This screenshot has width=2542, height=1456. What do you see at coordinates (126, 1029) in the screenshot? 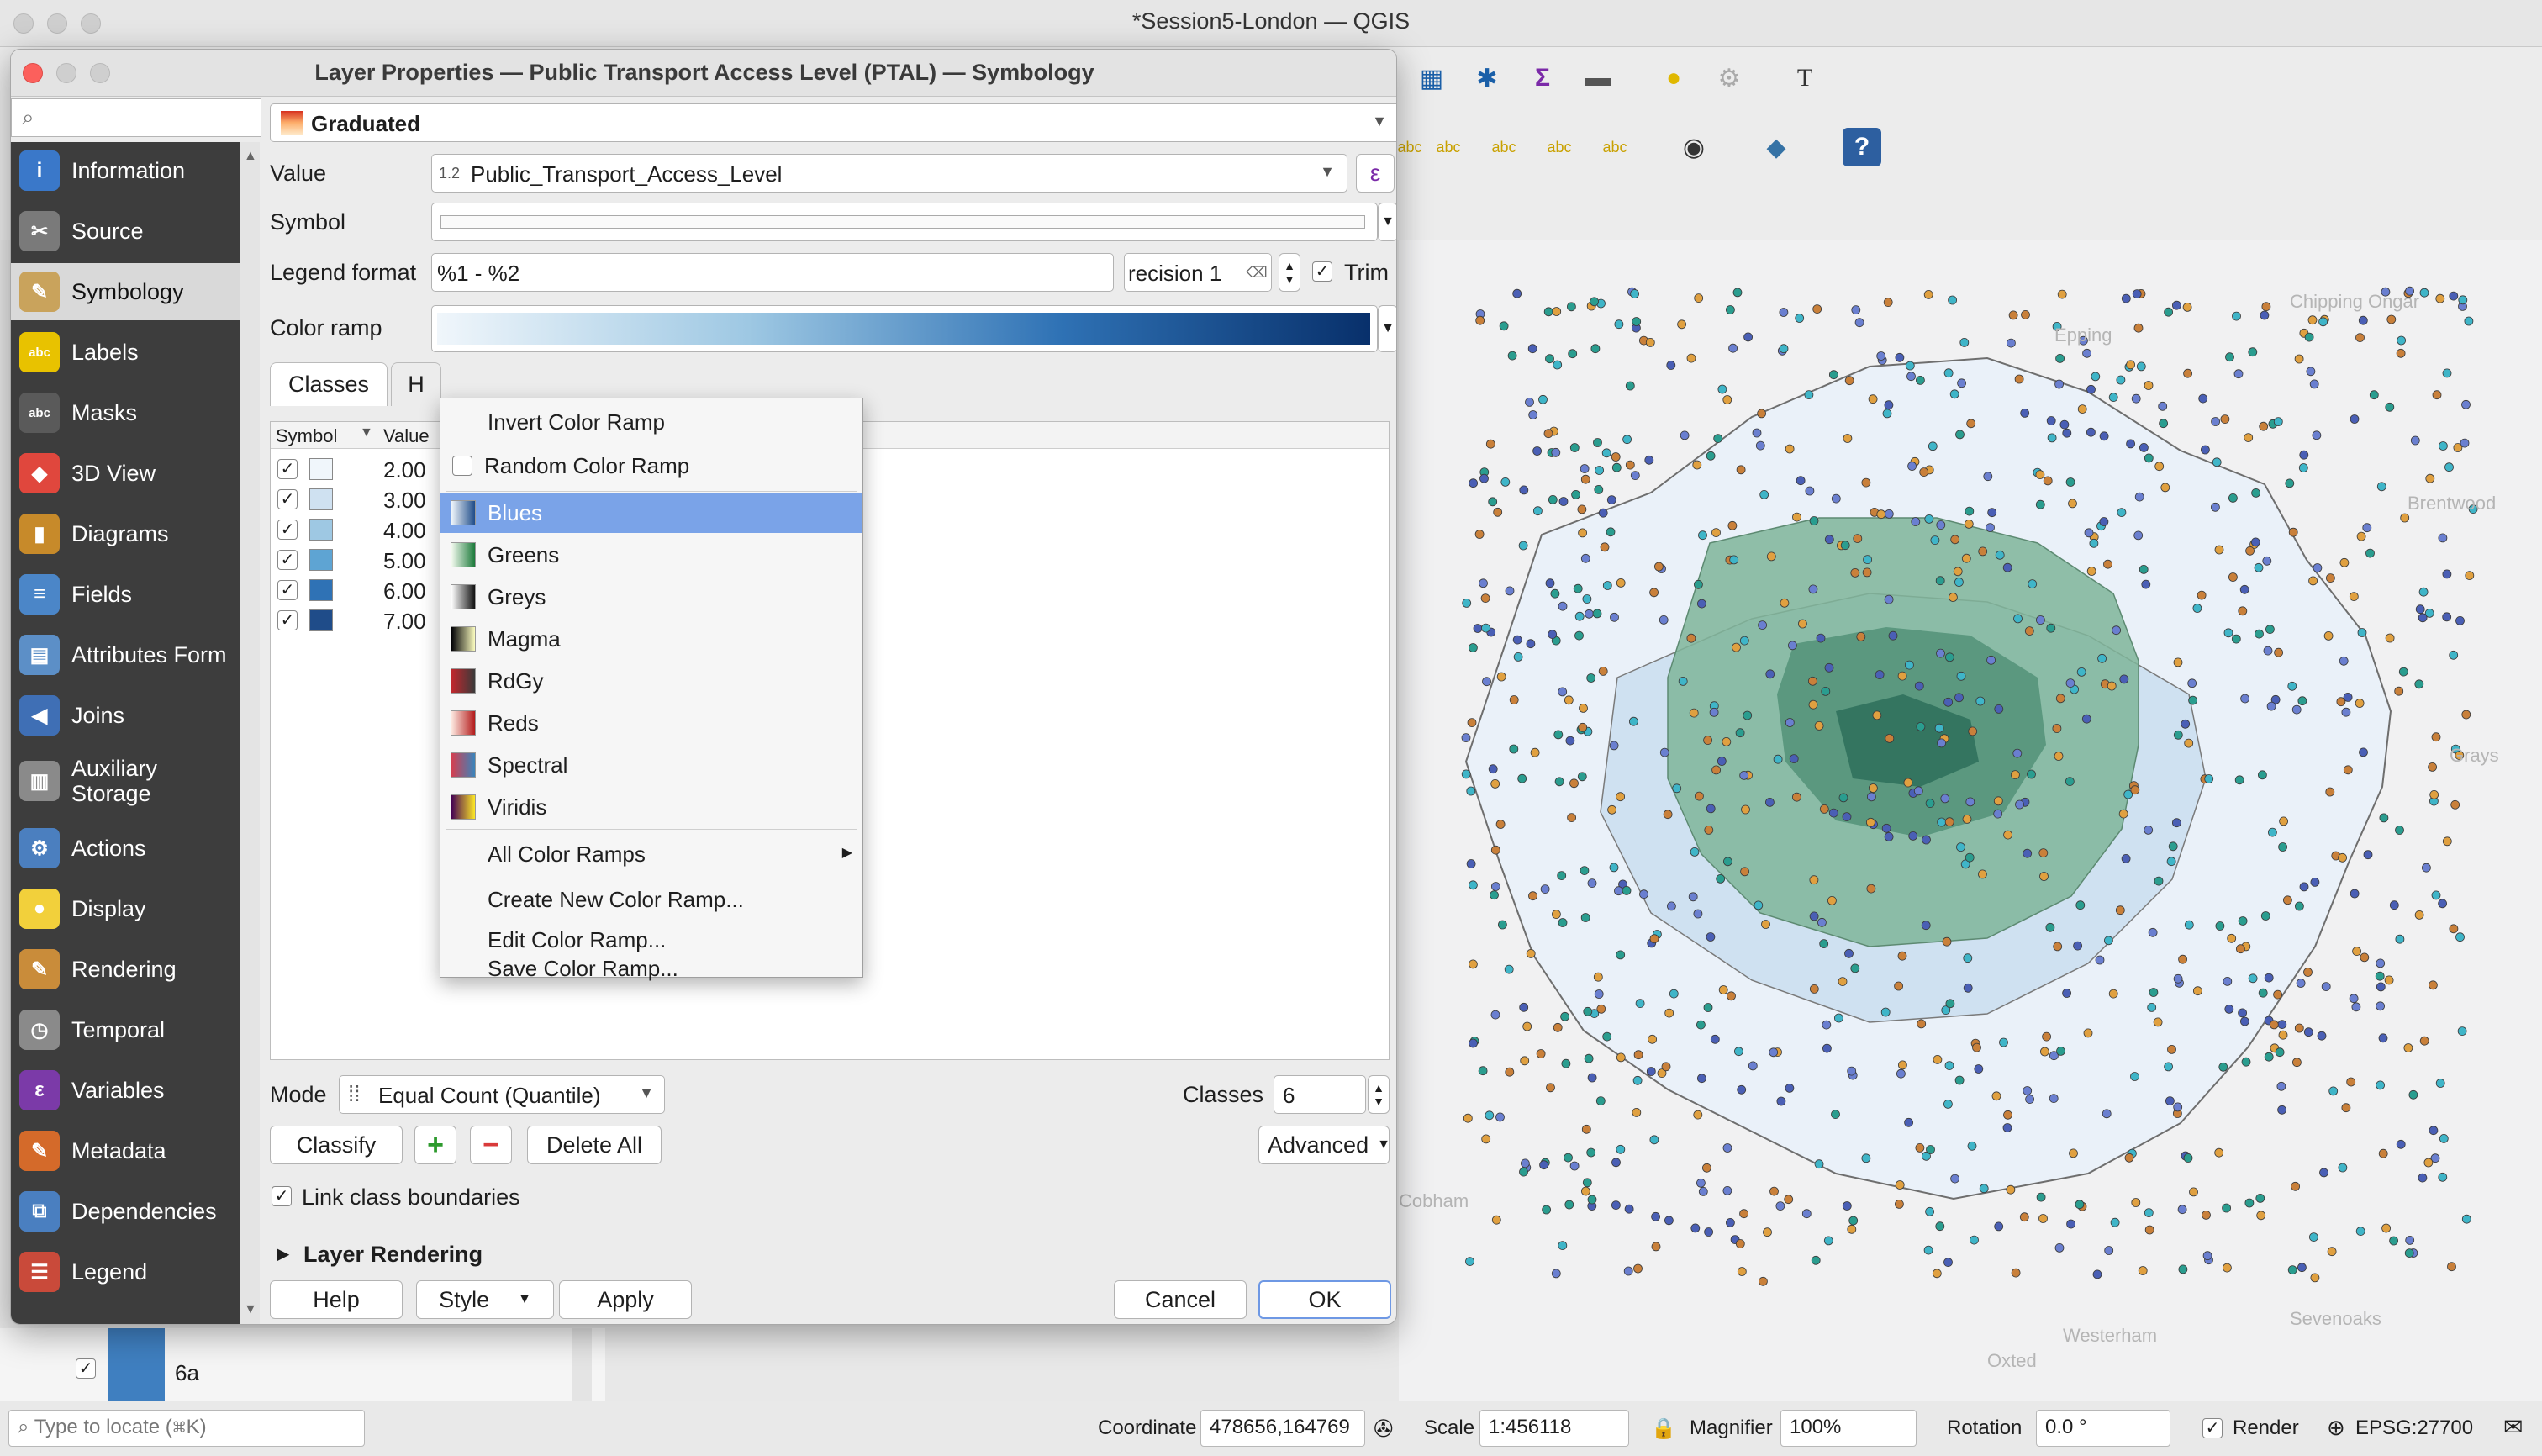
I see `sidebar-item-temporal: ◷ Temporal` at bounding box center [126, 1029].